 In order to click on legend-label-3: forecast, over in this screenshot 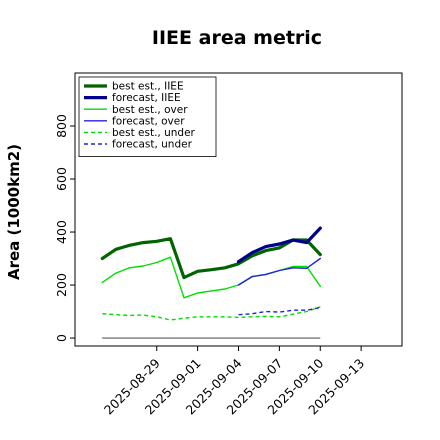, I will do `click(148, 121)`.